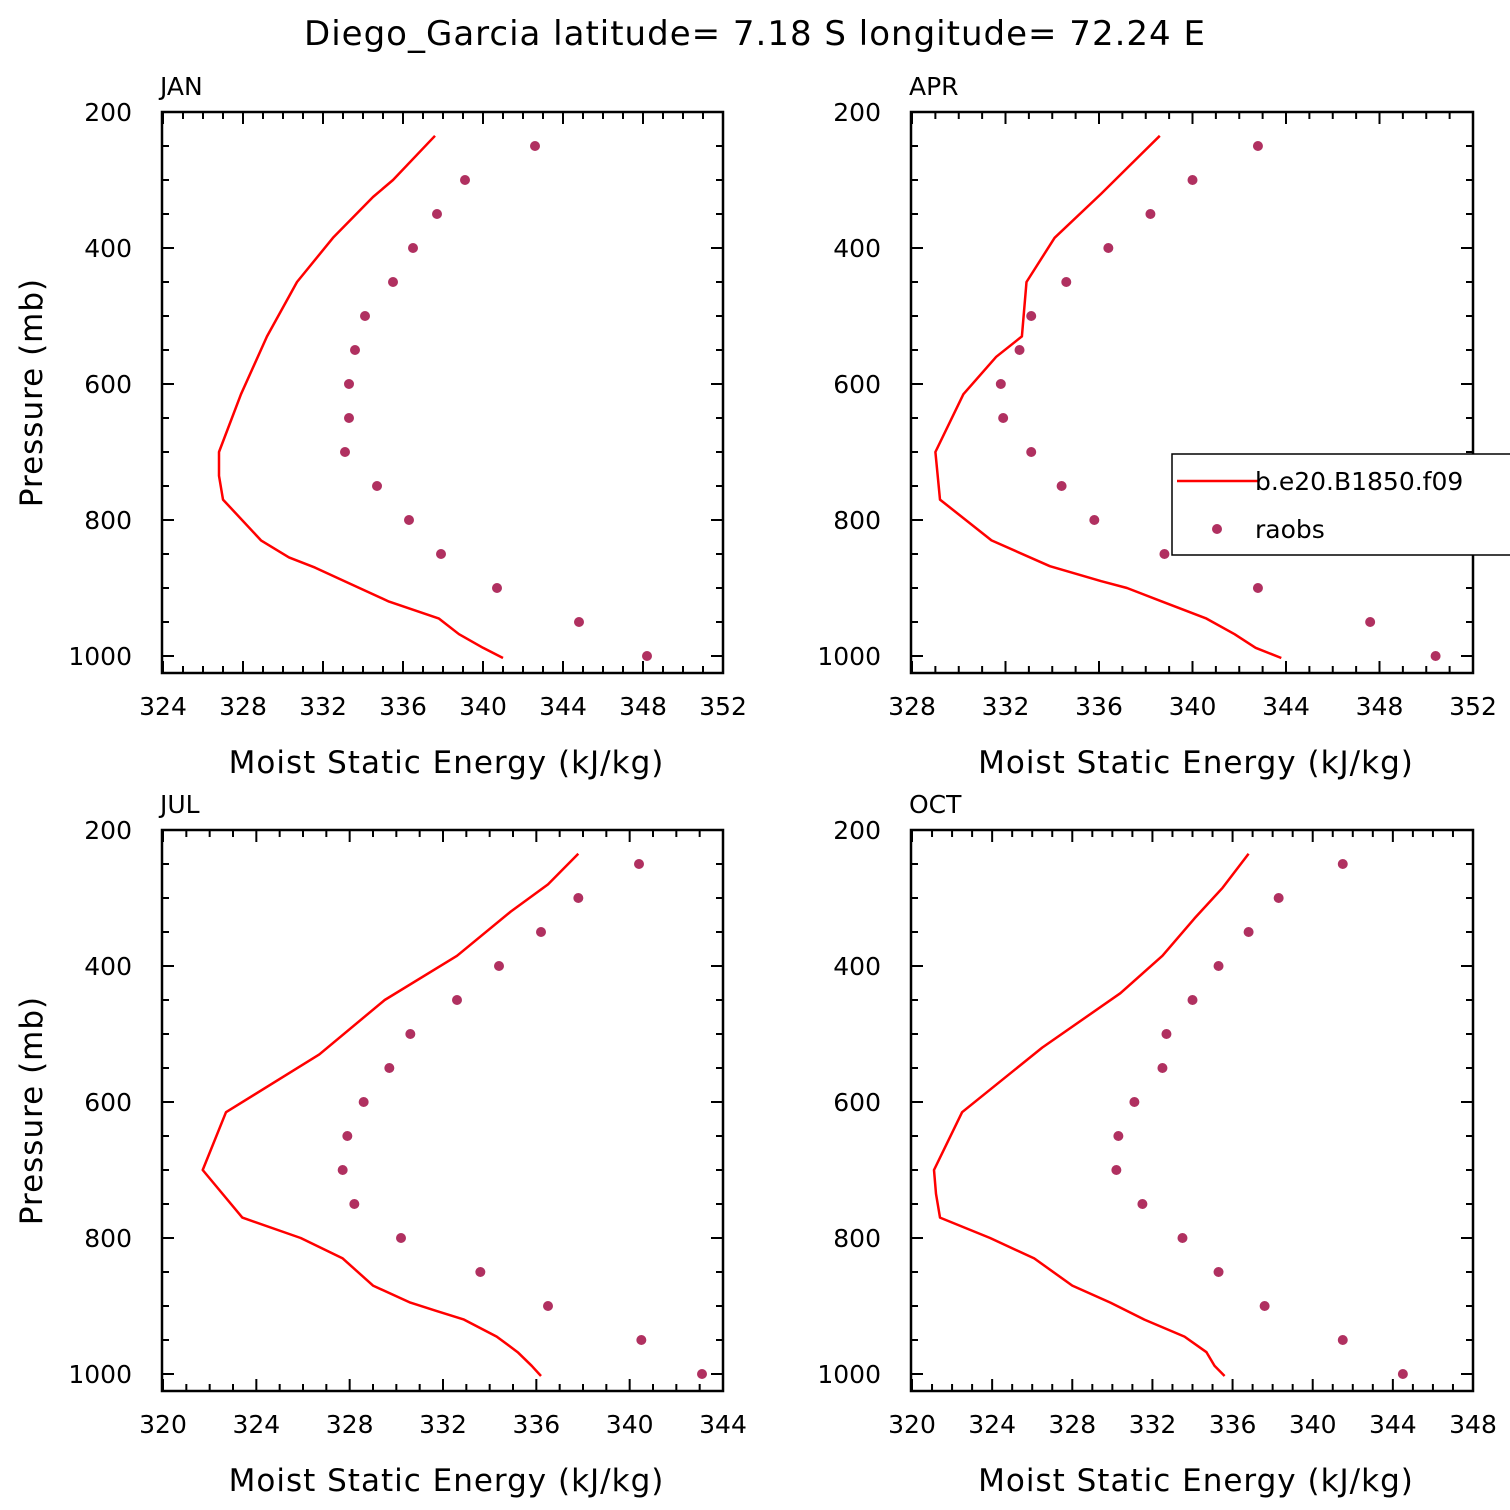  I want to click on panel-month-label: JUL, so click(179, 804).